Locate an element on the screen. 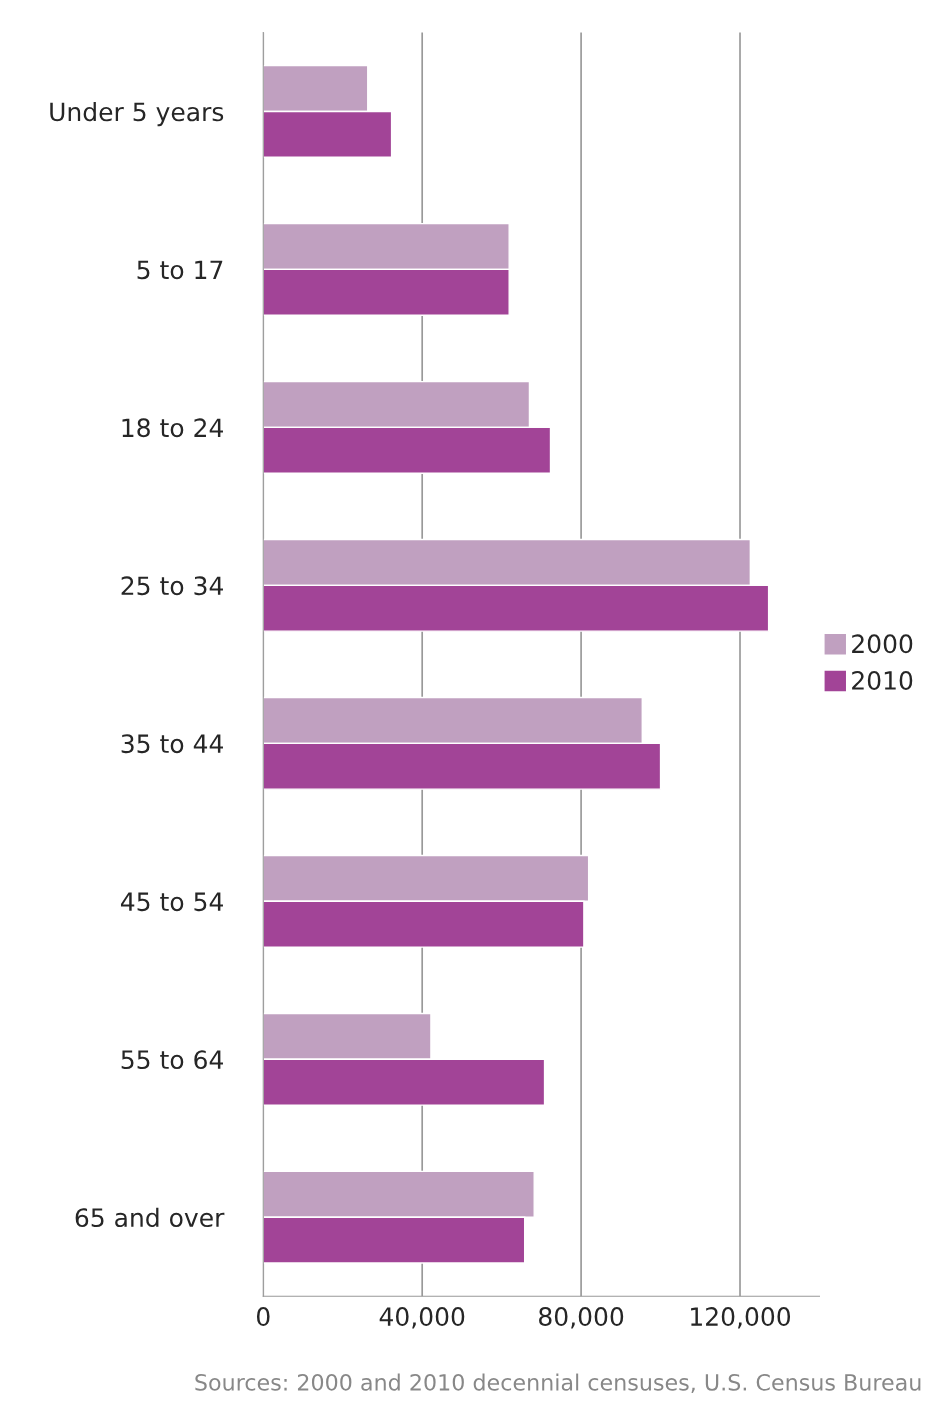 This screenshot has height=1412, width=927. legend-label: 2000 is located at coordinates (882, 644).